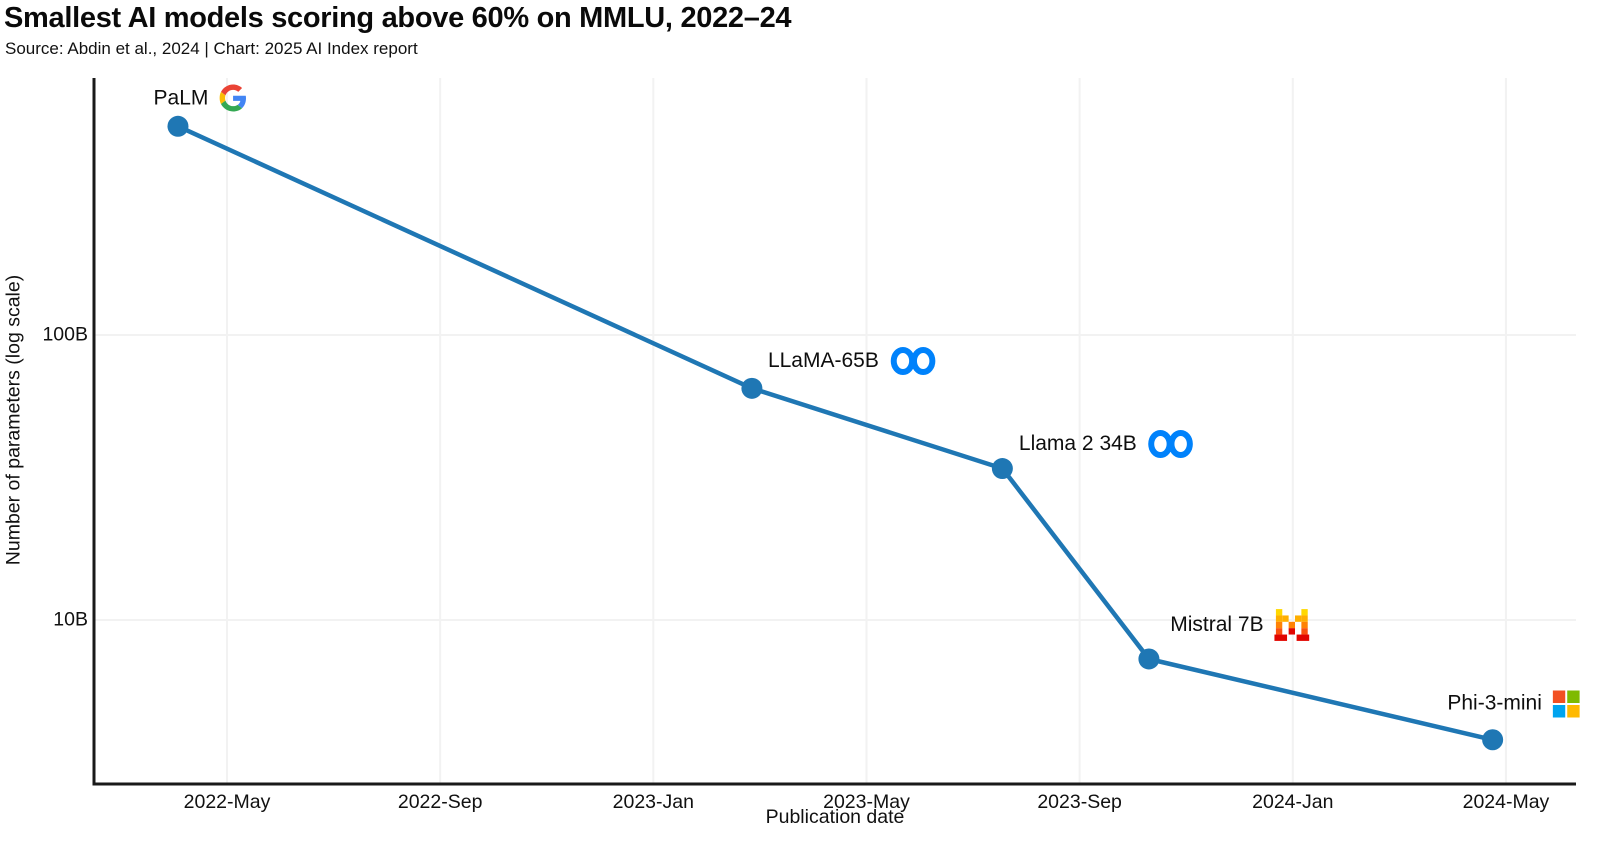  I want to click on data-point-phi-3-mini, so click(1493, 740).